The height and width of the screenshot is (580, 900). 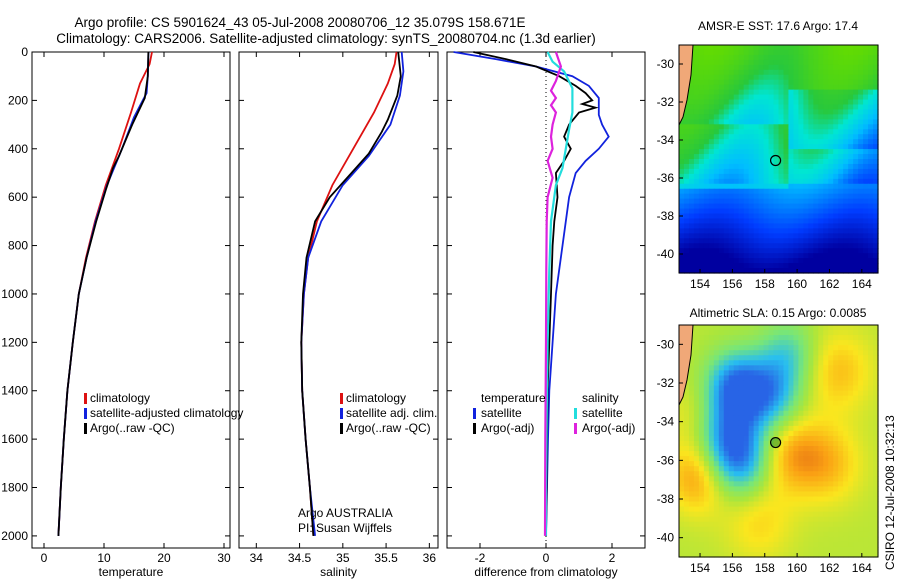 I want to click on x-tick-label: 35.5, so click(x=386, y=558).